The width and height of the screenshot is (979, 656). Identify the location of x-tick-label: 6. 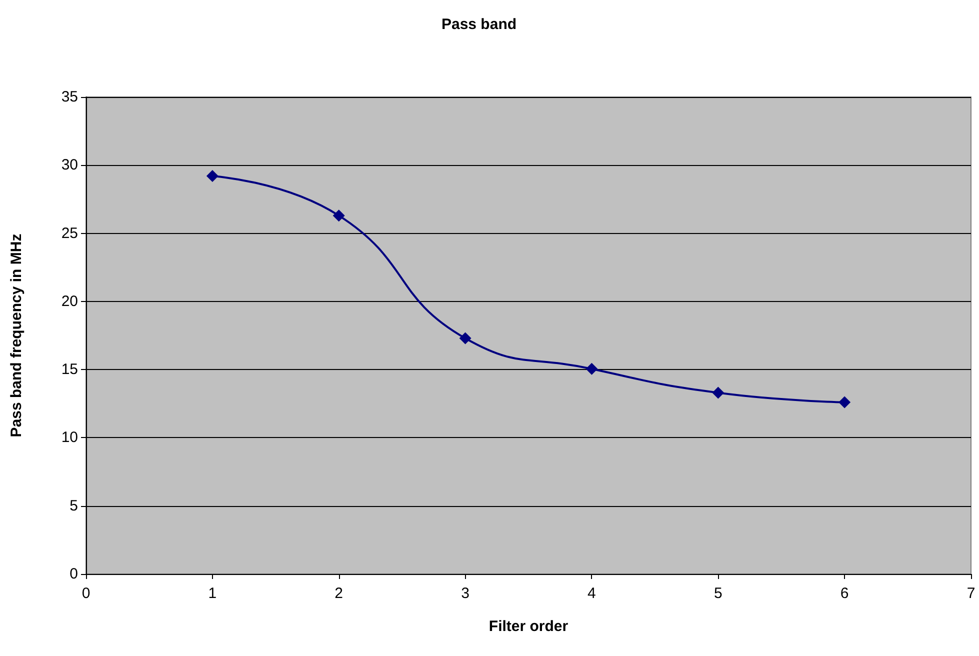
(844, 593).